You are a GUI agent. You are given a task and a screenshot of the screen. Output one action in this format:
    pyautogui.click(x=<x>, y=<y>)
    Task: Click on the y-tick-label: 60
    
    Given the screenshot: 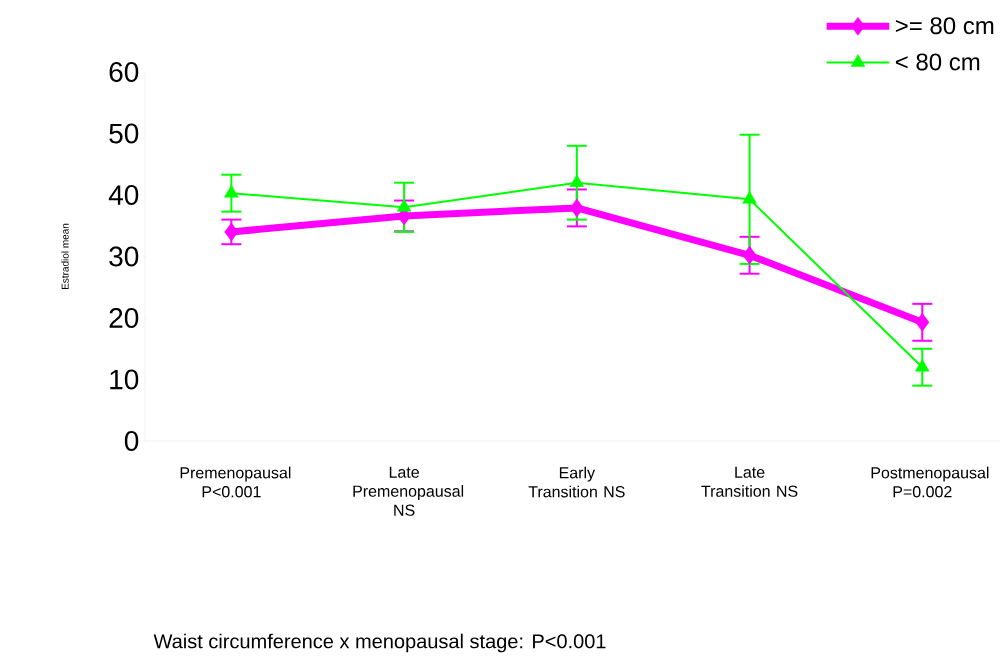 What is the action you would take?
    pyautogui.click(x=124, y=72)
    